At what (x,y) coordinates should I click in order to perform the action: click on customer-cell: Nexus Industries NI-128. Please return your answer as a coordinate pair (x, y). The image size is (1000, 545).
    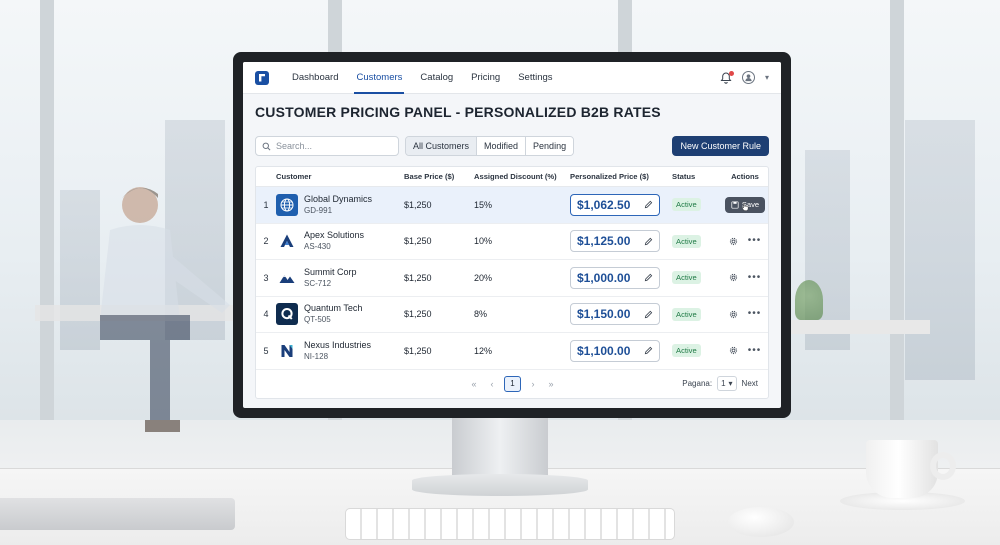
    Looking at the image, I should click on (340, 350).